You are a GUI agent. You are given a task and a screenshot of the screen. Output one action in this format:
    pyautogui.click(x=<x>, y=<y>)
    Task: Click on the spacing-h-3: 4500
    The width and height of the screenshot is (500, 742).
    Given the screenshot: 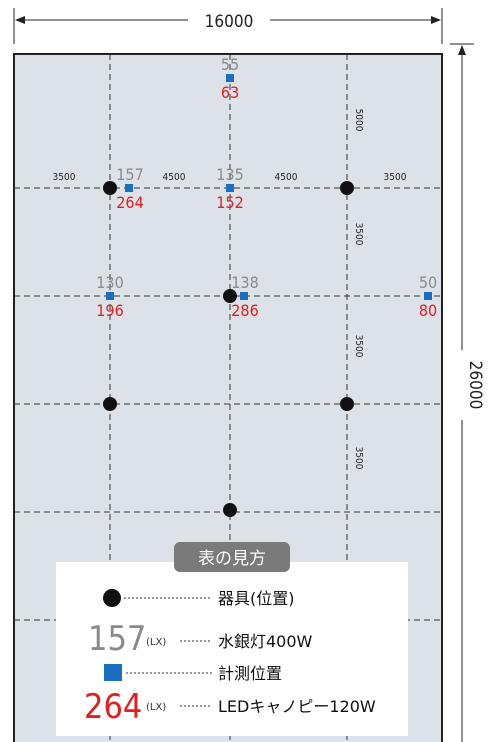 What is the action you would take?
    pyautogui.click(x=286, y=177)
    